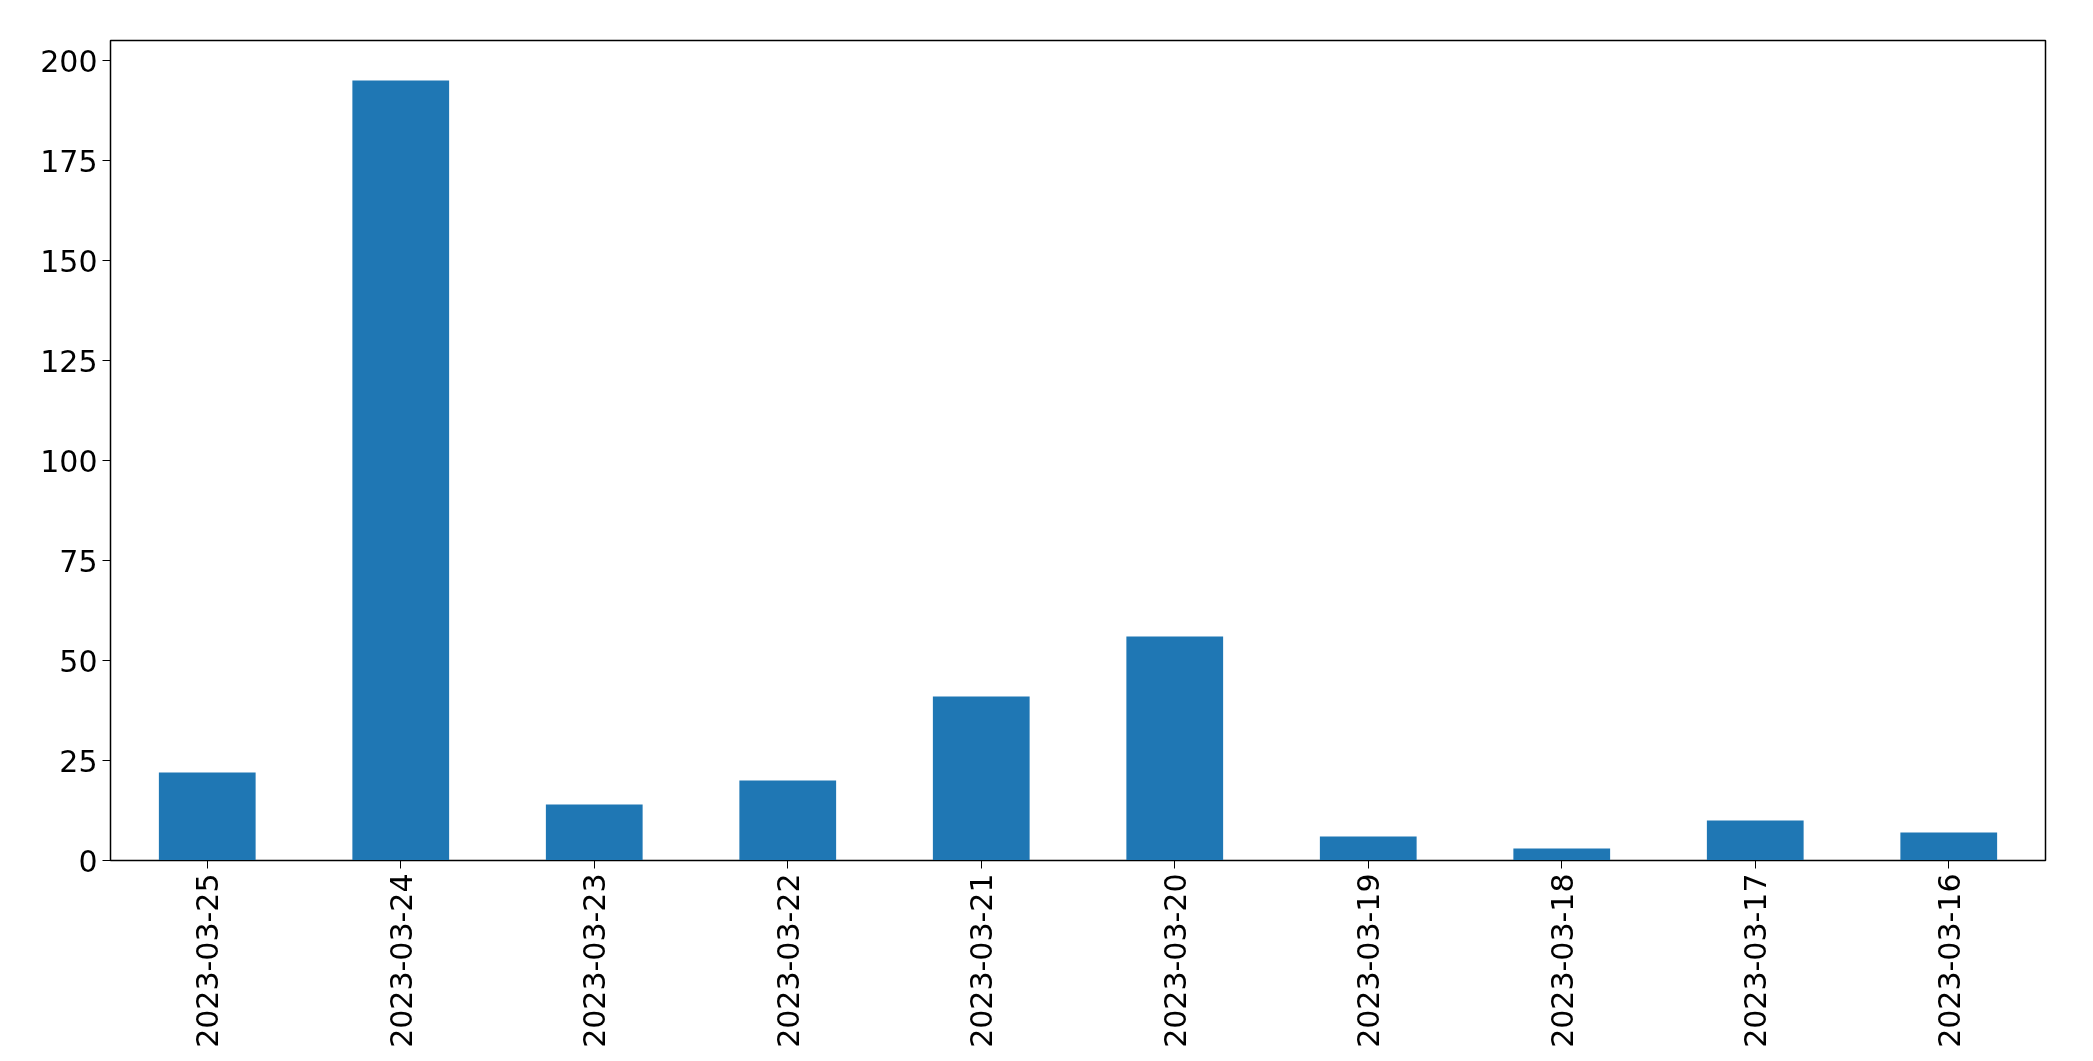 The image size is (2093, 1061). I want to click on x-tick-label: 2023-03-25, so click(208, 960).